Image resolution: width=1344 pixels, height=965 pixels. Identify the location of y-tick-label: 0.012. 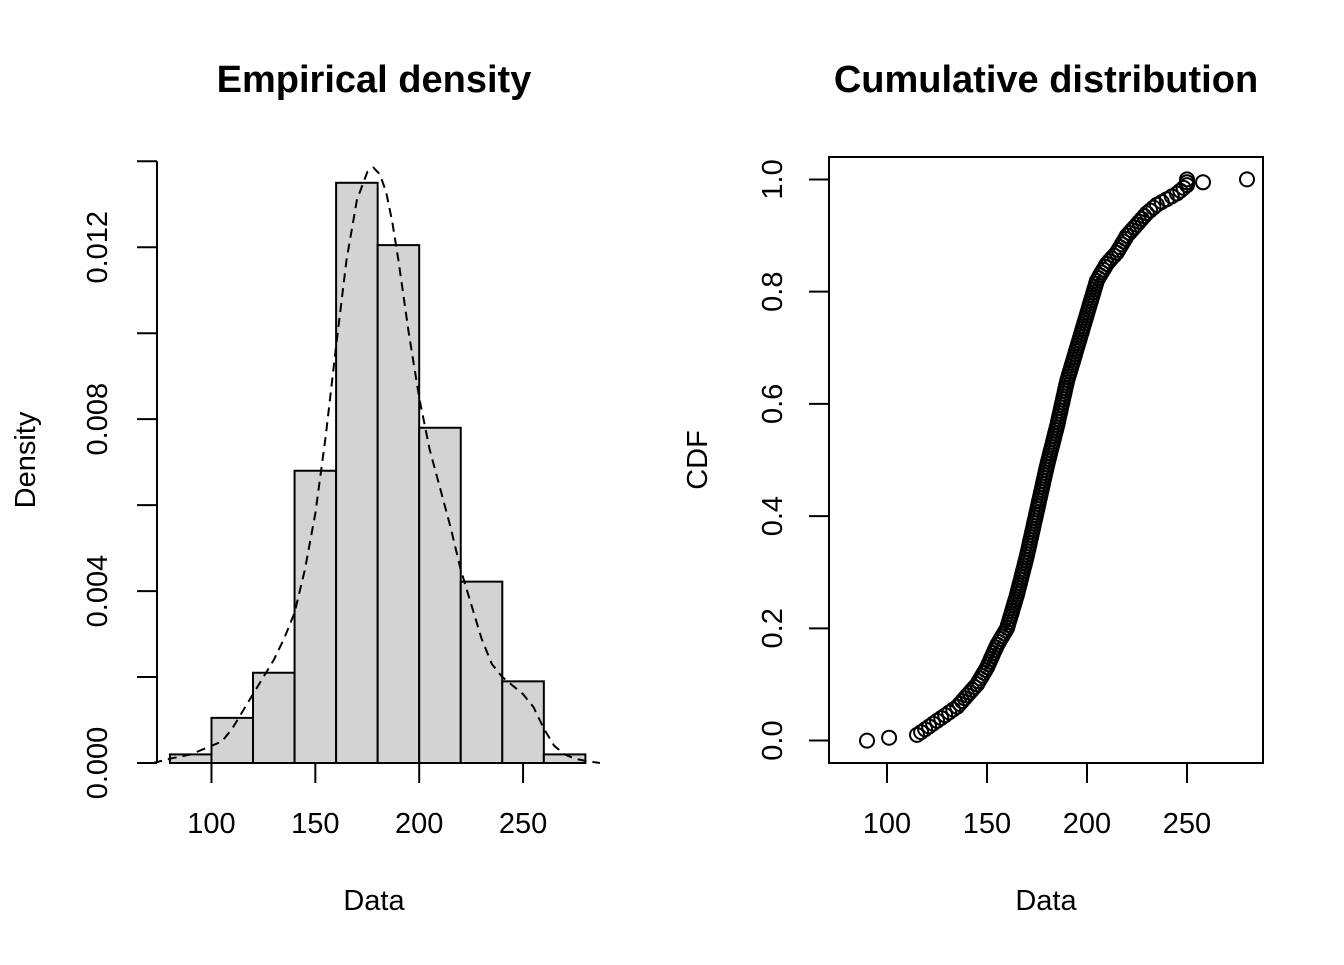
(98, 247).